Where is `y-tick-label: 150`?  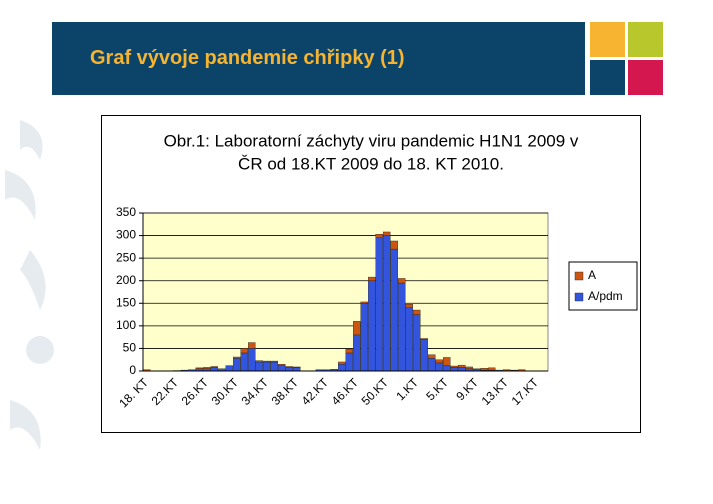
y-tick-label: 150 is located at coordinates (126, 302).